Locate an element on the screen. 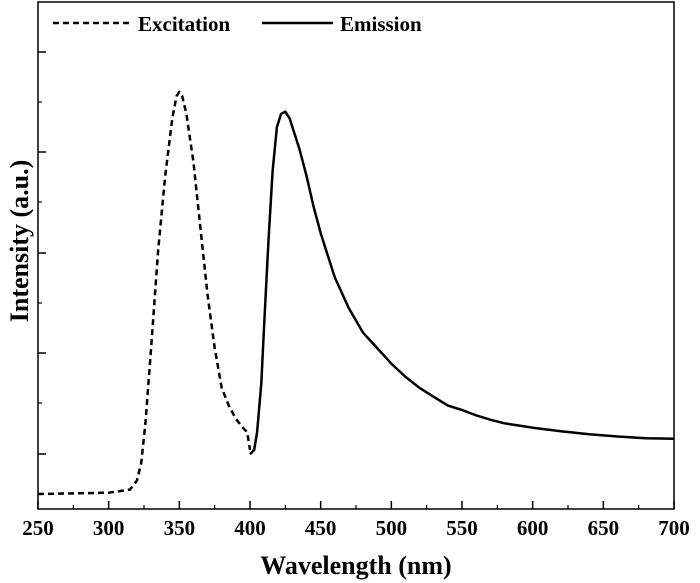 Image resolution: width=700 pixels, height=583 pixels. x-tick-label: 650 is located at coordinates (604, 528).